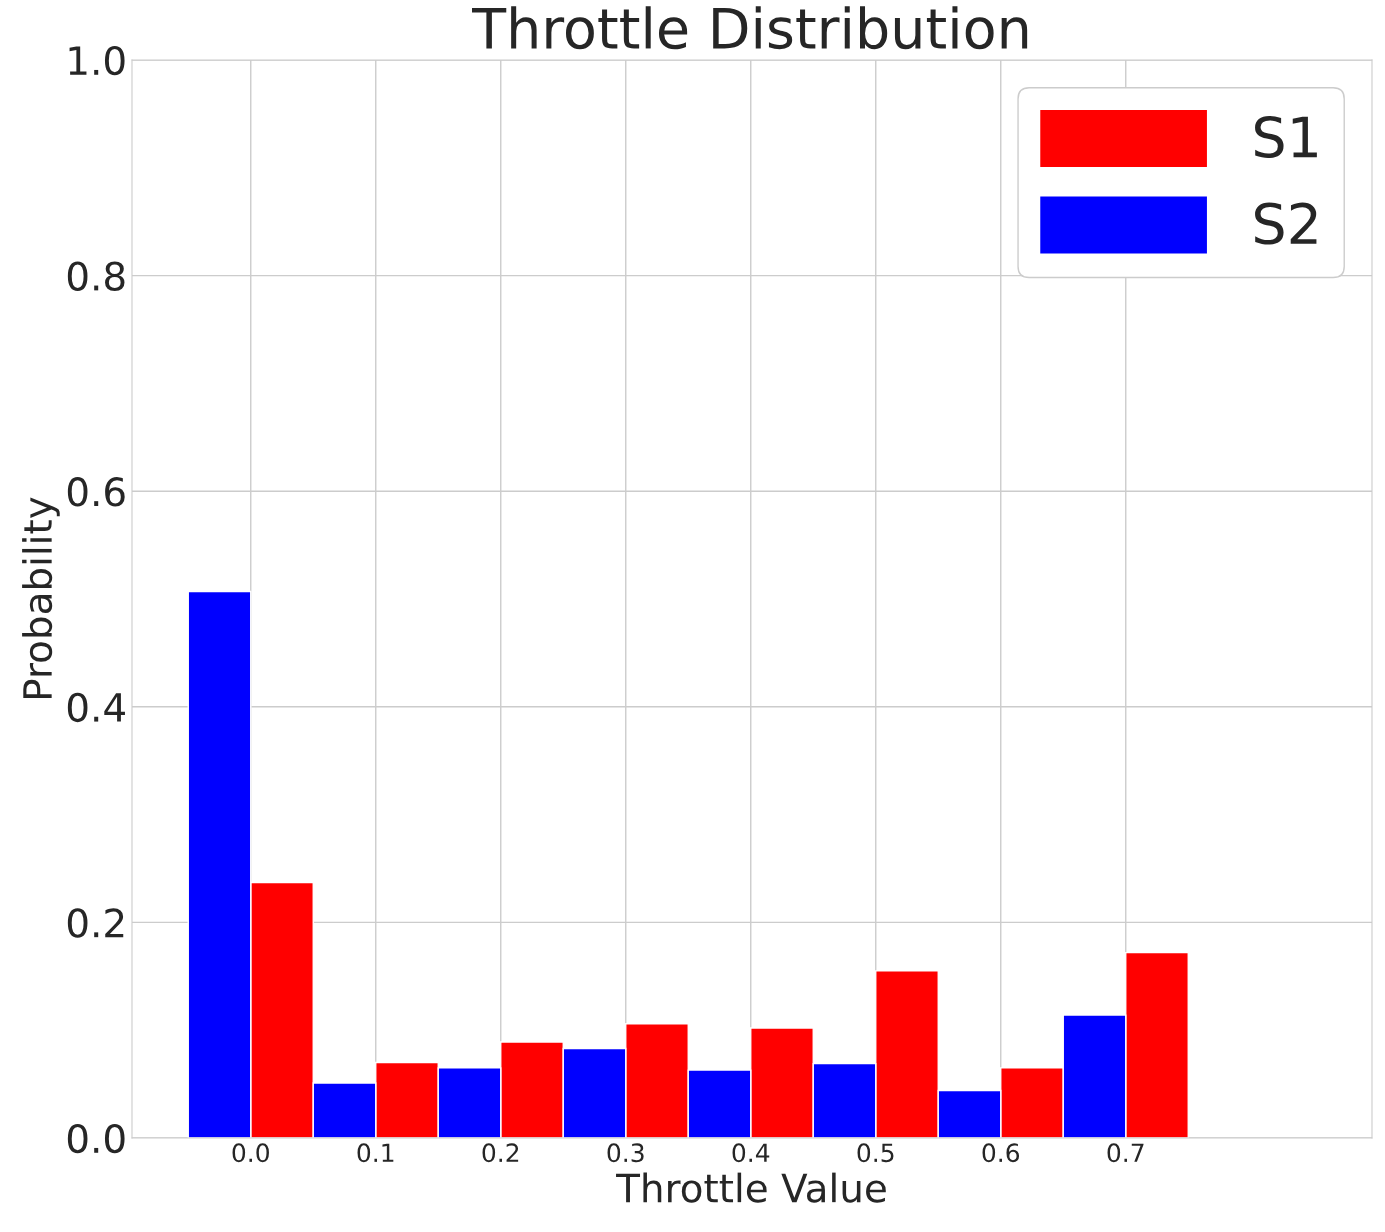 The image size is (1385, 1232). Describe the element at coordinates (1001, 1153) in the screenshot. I see `x-tick-label: 0.6` at that location.